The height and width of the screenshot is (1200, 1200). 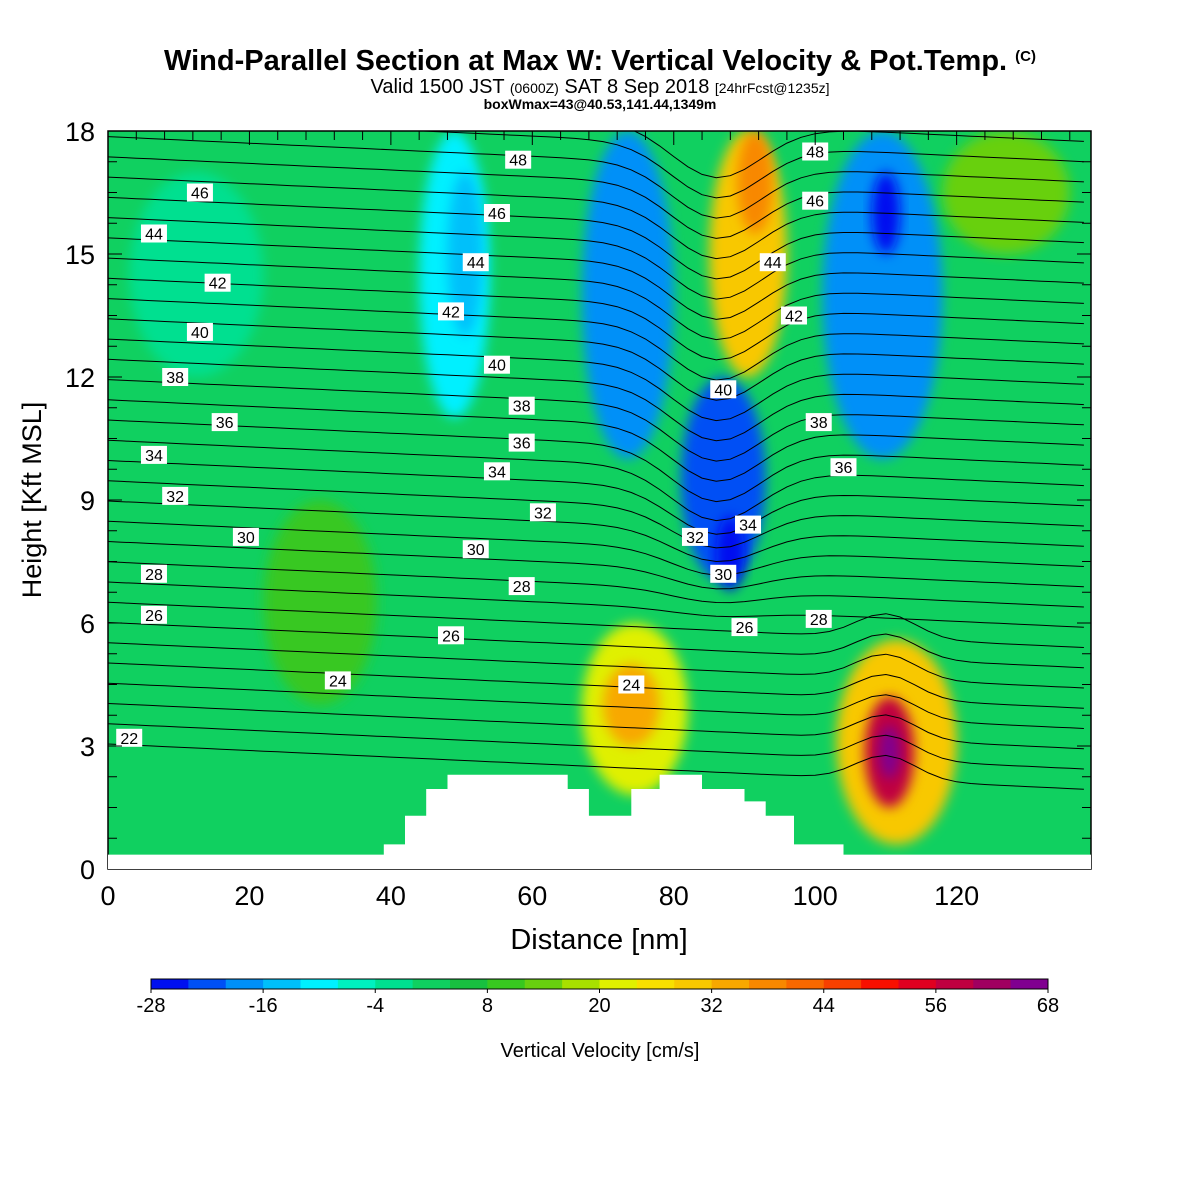 I want to click on colorbar-tick-label: 56, so click(x=936, y=1006).